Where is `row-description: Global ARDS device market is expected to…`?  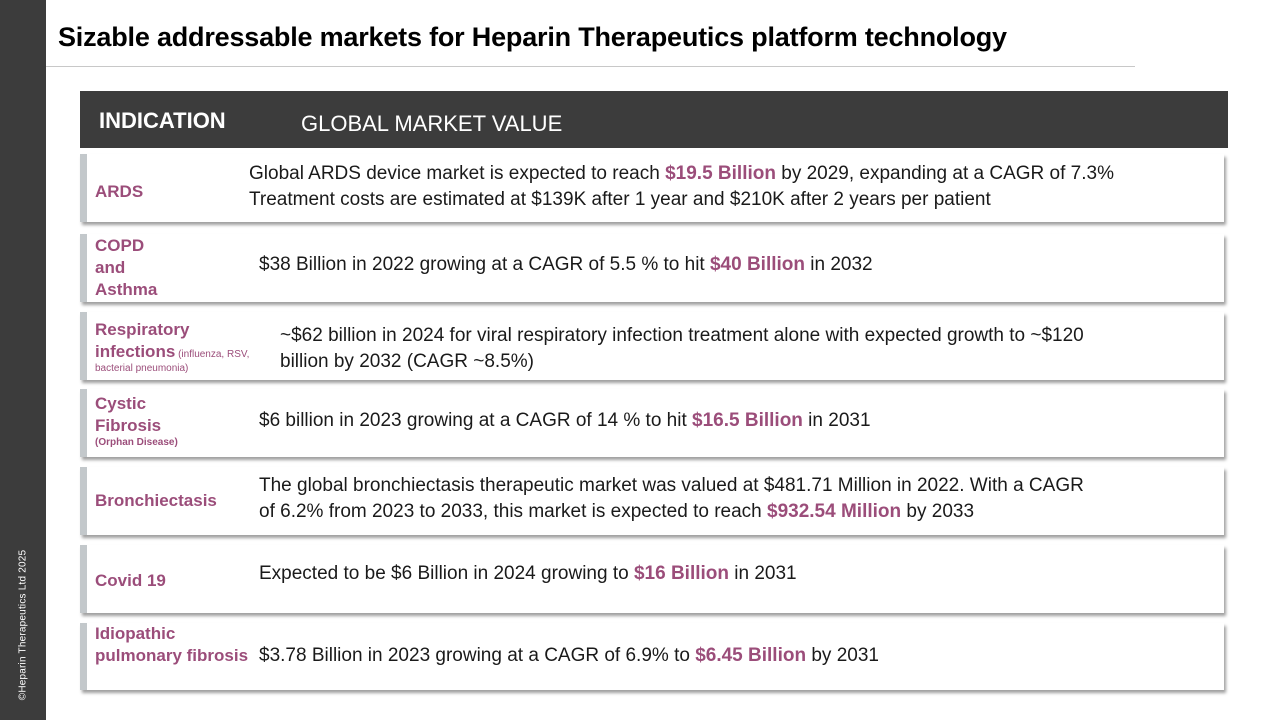
row-description: Global ARDS device market is expected to… is located at coordinates (681, 187).